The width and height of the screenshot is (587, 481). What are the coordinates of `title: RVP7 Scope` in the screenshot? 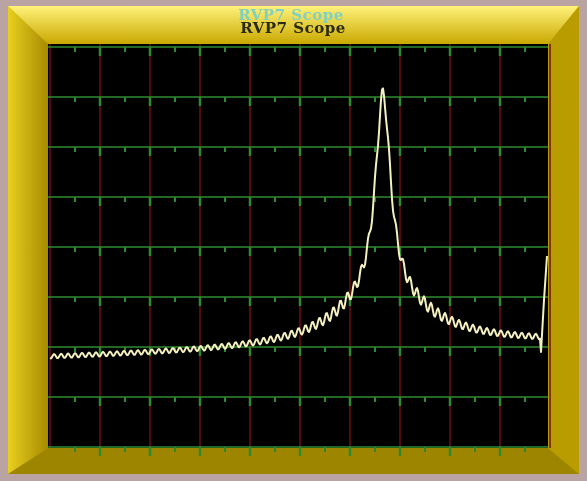 It's located at (291, 15).